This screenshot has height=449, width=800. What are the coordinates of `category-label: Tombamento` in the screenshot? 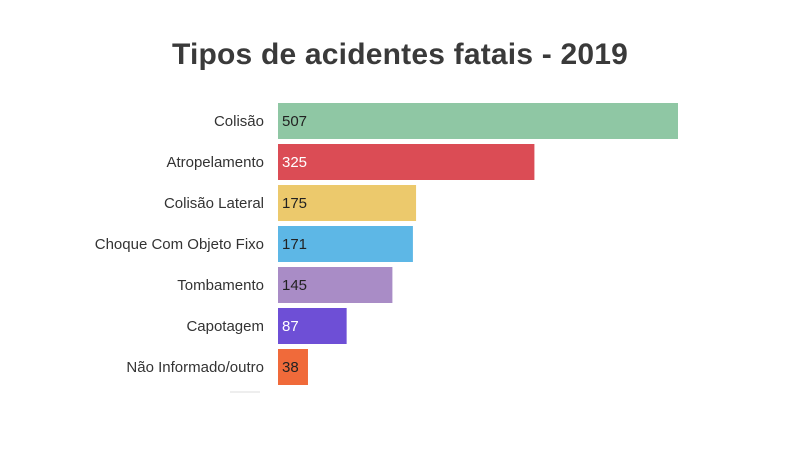 It's located at (220, 285).